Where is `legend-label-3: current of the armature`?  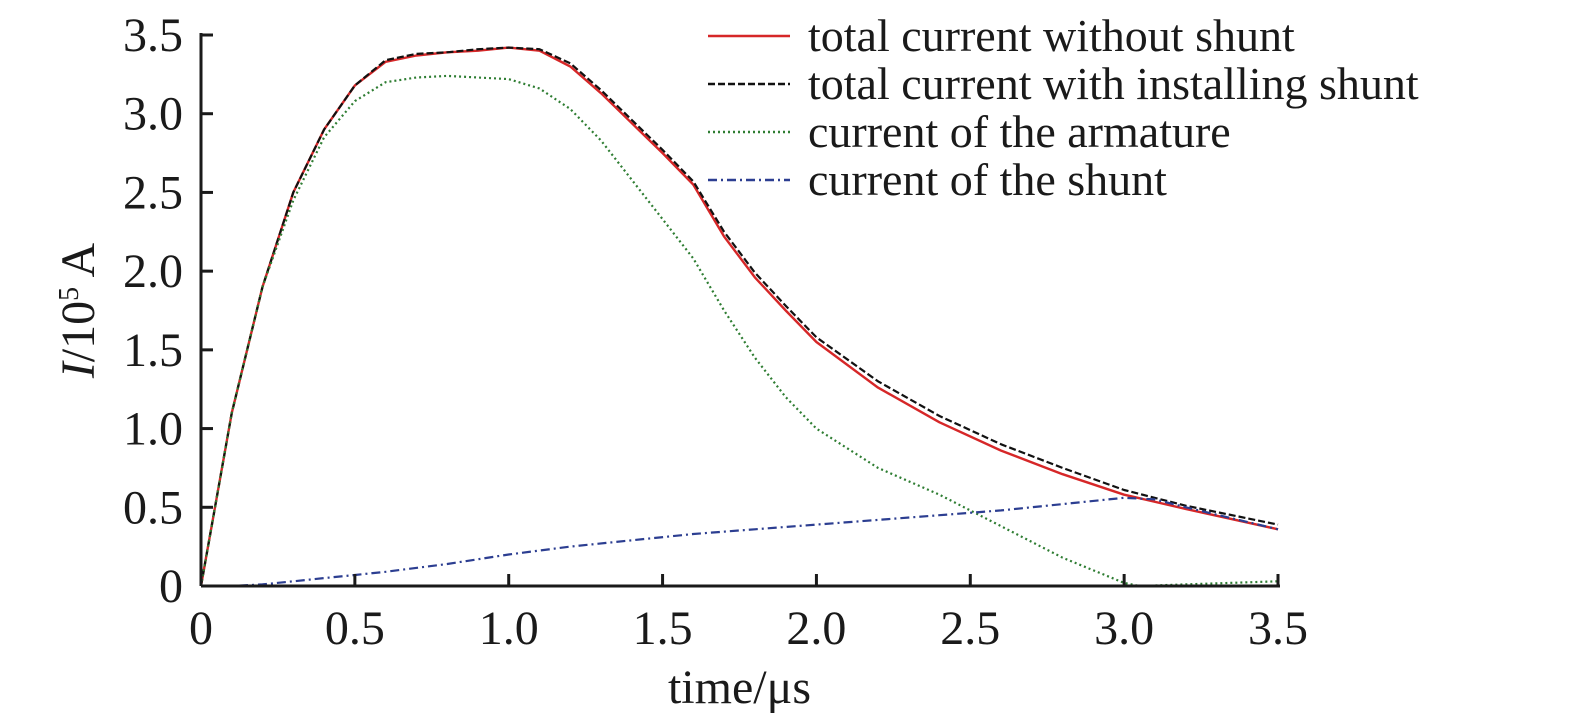 legend-label-3: current of the armature is located at coordinates (1019, 131).